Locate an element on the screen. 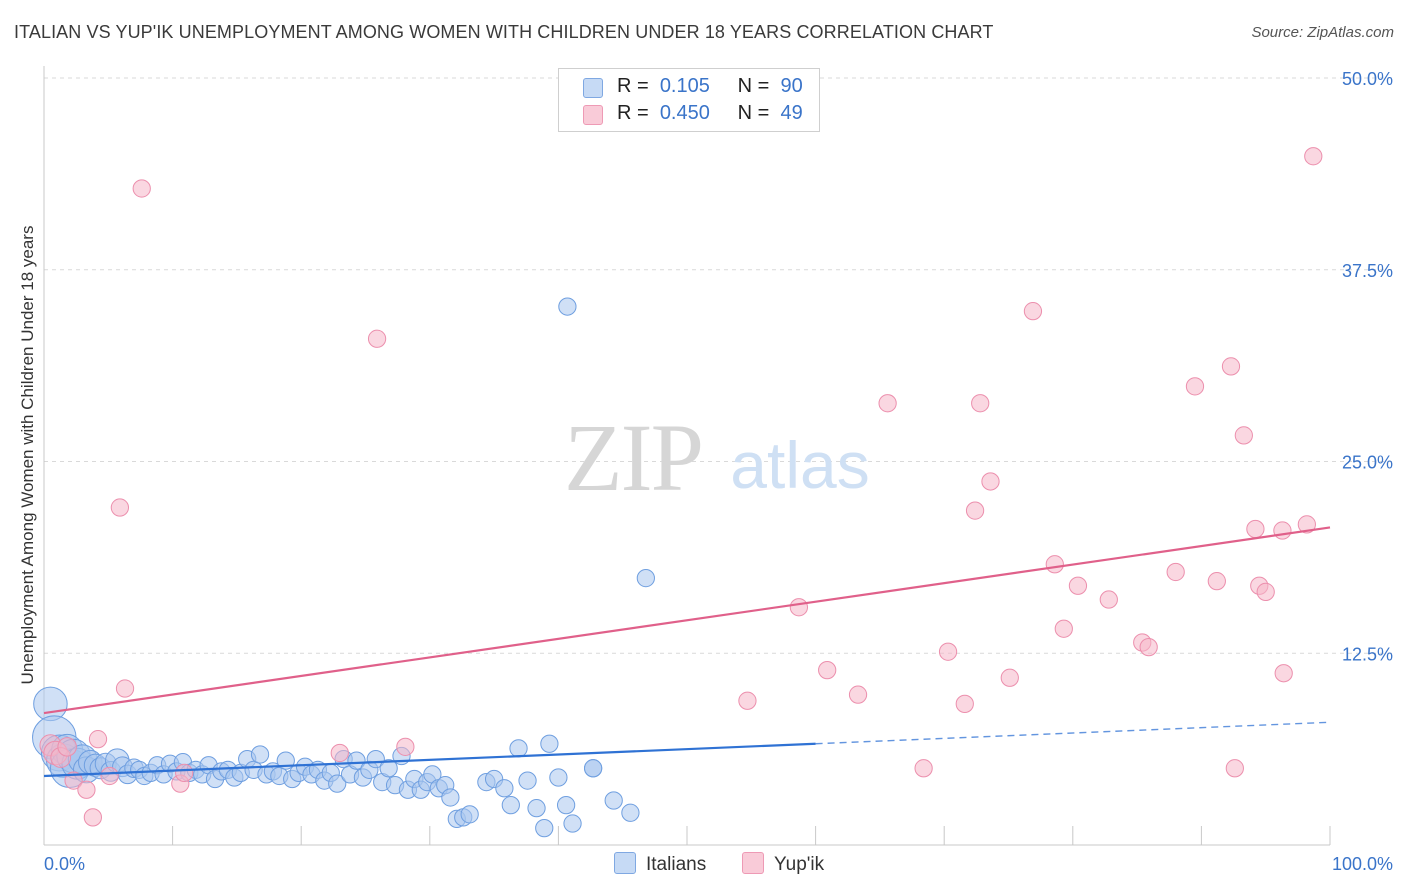 This screenshot has width=1406, height=892. watermark-zip: ZIP is located at coordinates (633, 457).